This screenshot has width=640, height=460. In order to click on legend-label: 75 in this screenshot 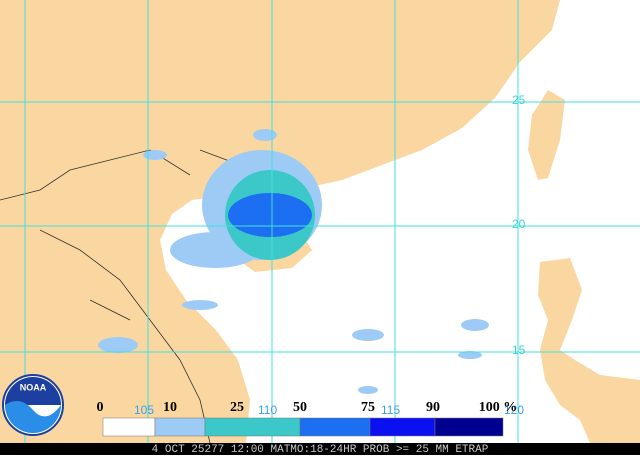, I will do `click(368, 407)`.